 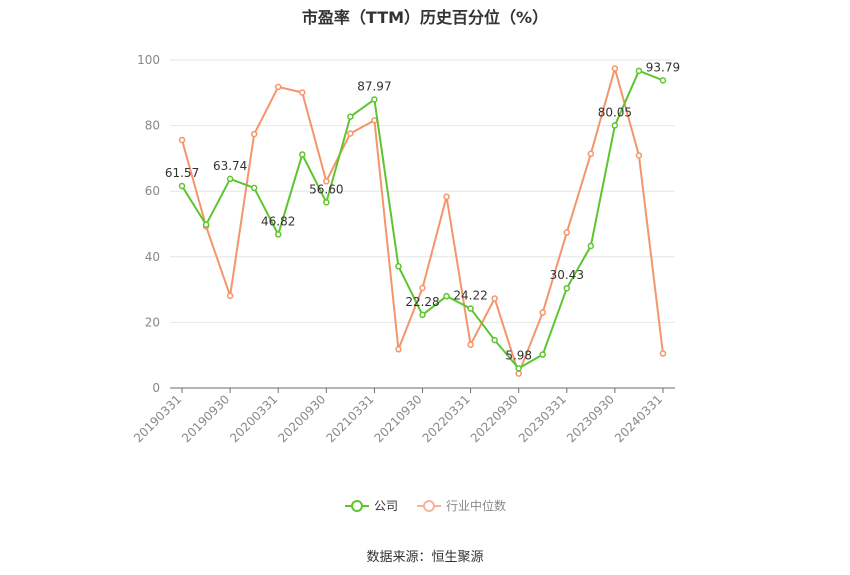 What do you see at coordinates (470, 296) in the screenshot?
I see `company-data-label: 24.22` at bounding box center [470, 296].